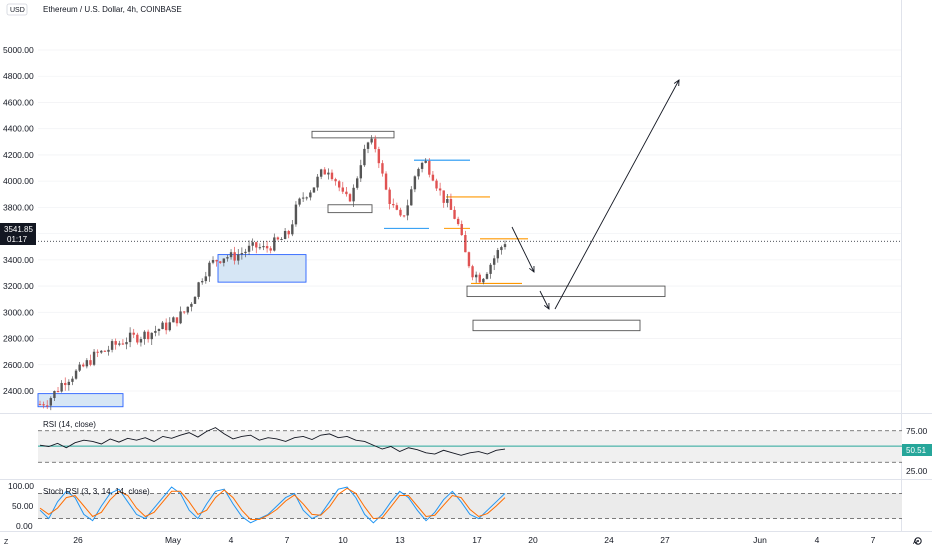 Image resolution: width=932 pixels, height=550 pixels. I want to click on arrow-line, so click(523, 249).